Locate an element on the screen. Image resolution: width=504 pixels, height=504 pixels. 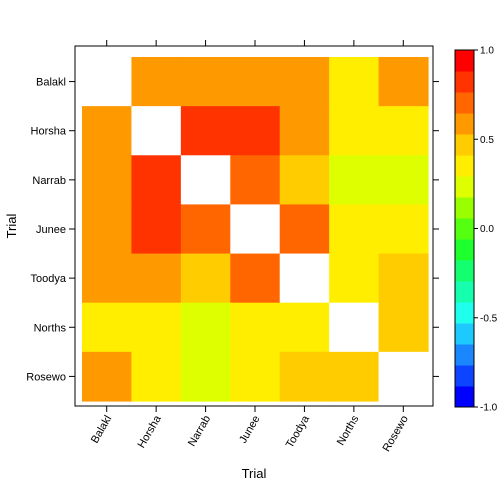
y-tick-label: Junee is located at coordinates (51, 230).